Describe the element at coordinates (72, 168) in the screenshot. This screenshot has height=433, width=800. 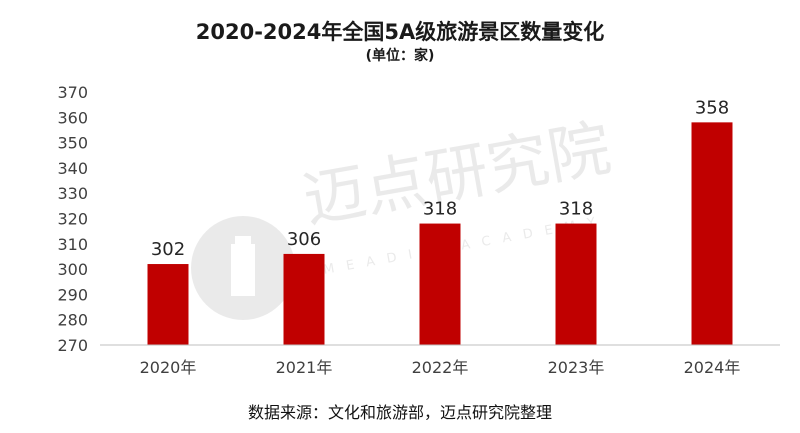
I see `y-tick-label: 340` at that location.